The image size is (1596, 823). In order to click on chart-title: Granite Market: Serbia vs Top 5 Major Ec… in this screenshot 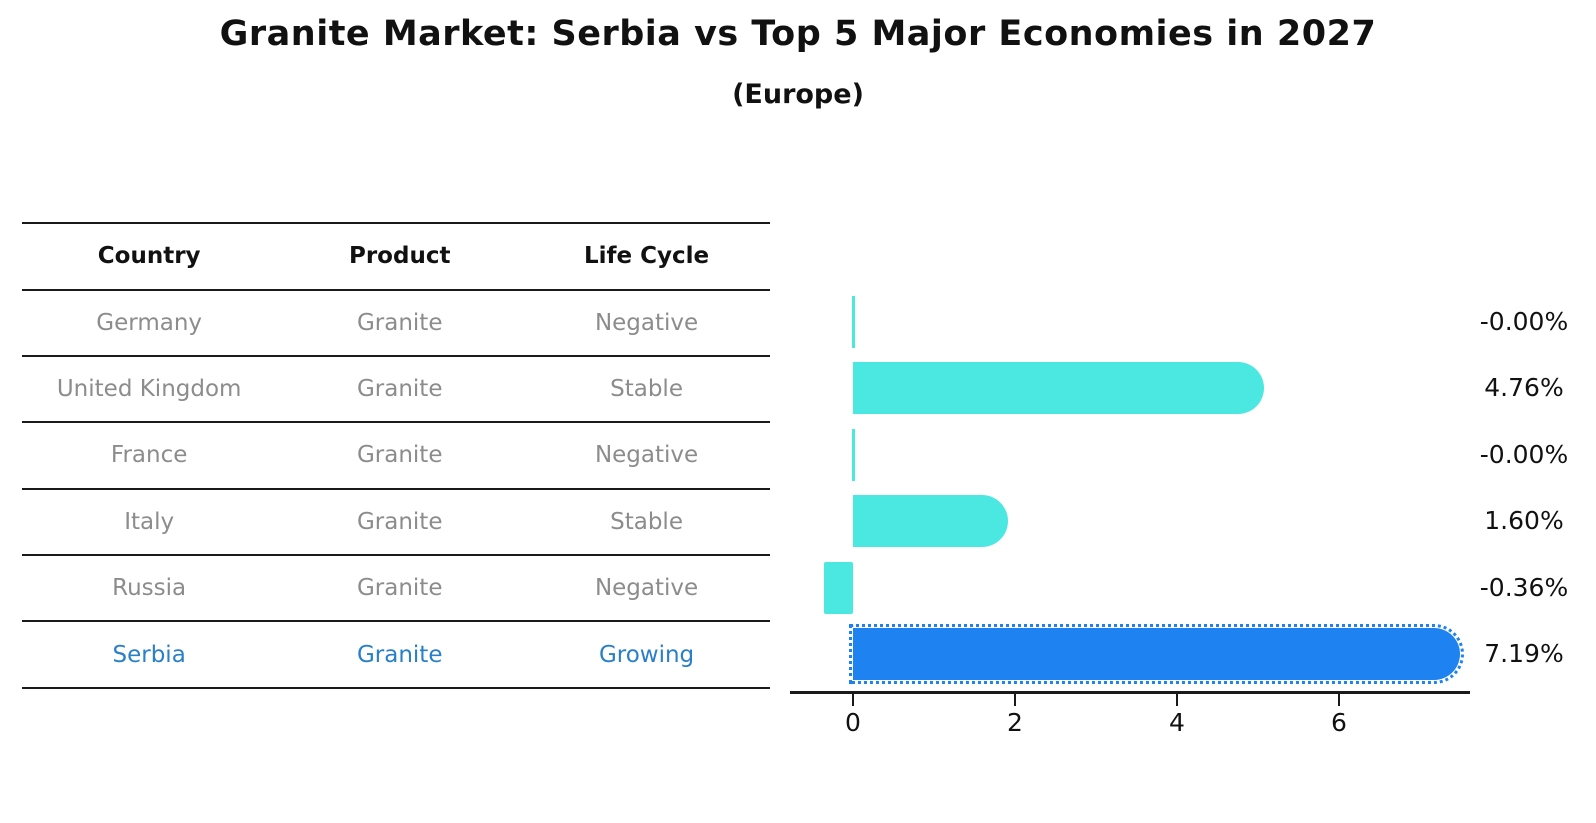, I will do `click(798, 34)`.